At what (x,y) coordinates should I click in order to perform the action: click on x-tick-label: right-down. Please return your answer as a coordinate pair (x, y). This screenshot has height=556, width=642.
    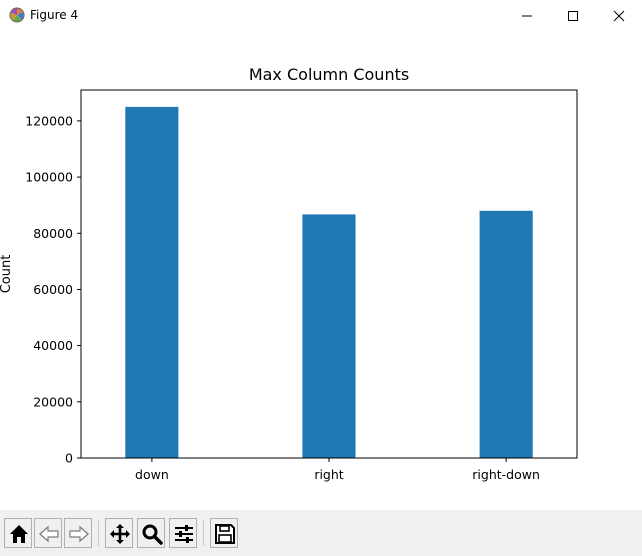
    Looking at the image, I should click on (506, 474).